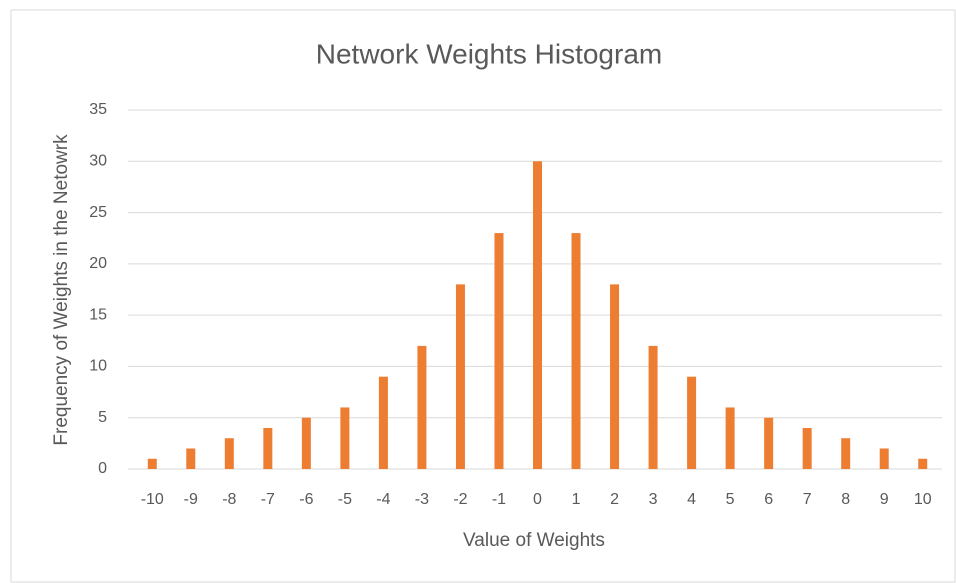 The width and height of the screenshot is (956, 583). What do you see at coordinates (614, 499) in the screenshot?
I see `x-tick-label: 2` at bounding box center [614, 499].